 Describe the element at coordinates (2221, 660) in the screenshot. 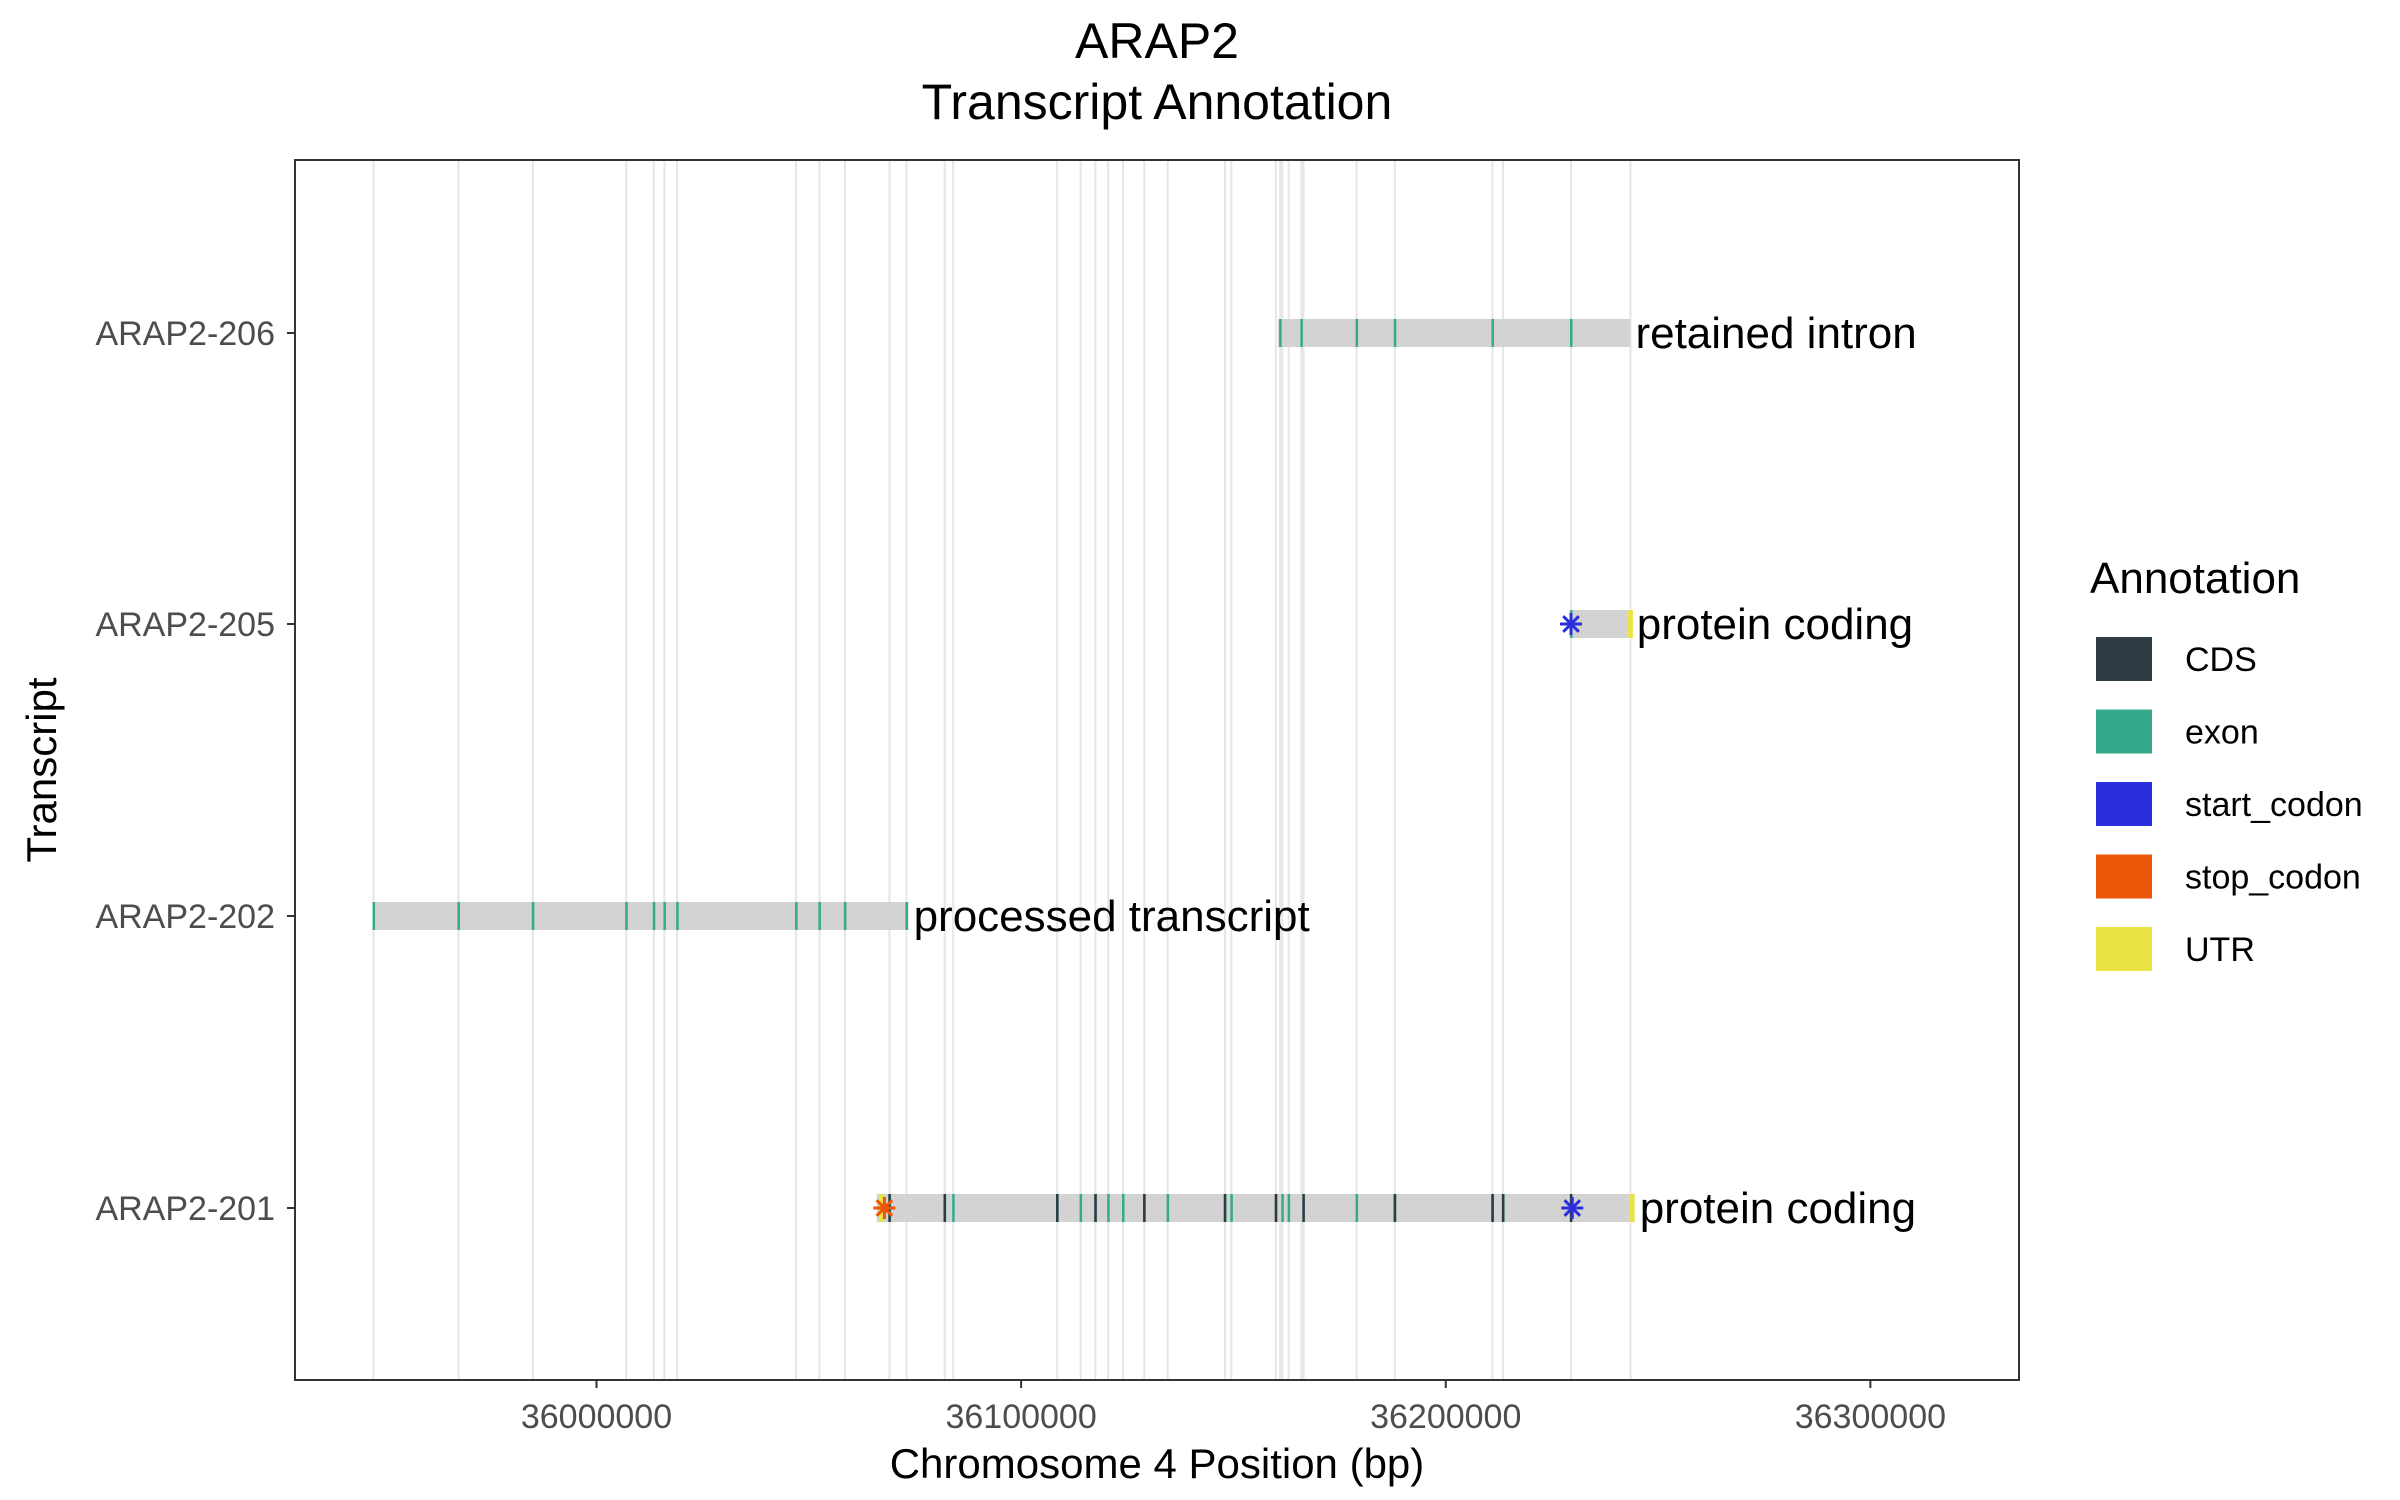

I see `legend-label: CDS` at that location.